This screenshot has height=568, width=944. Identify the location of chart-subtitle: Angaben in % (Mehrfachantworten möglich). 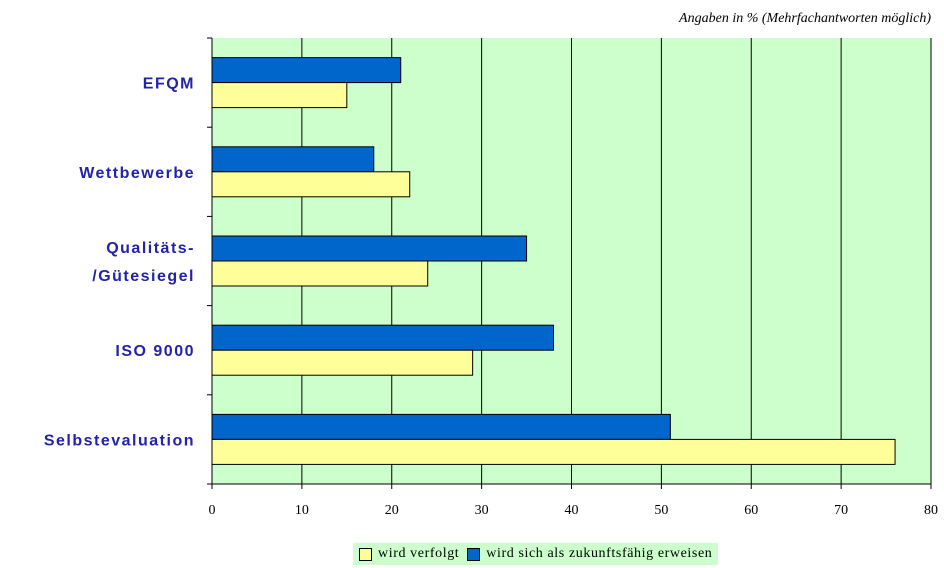
(804, 18).